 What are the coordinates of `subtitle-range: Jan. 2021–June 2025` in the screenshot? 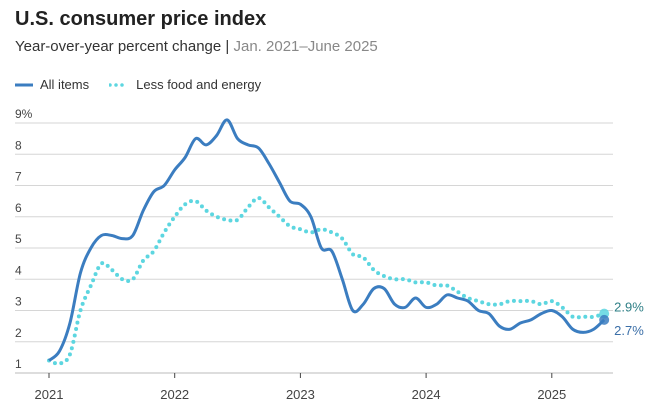 It's located at (305, 46).